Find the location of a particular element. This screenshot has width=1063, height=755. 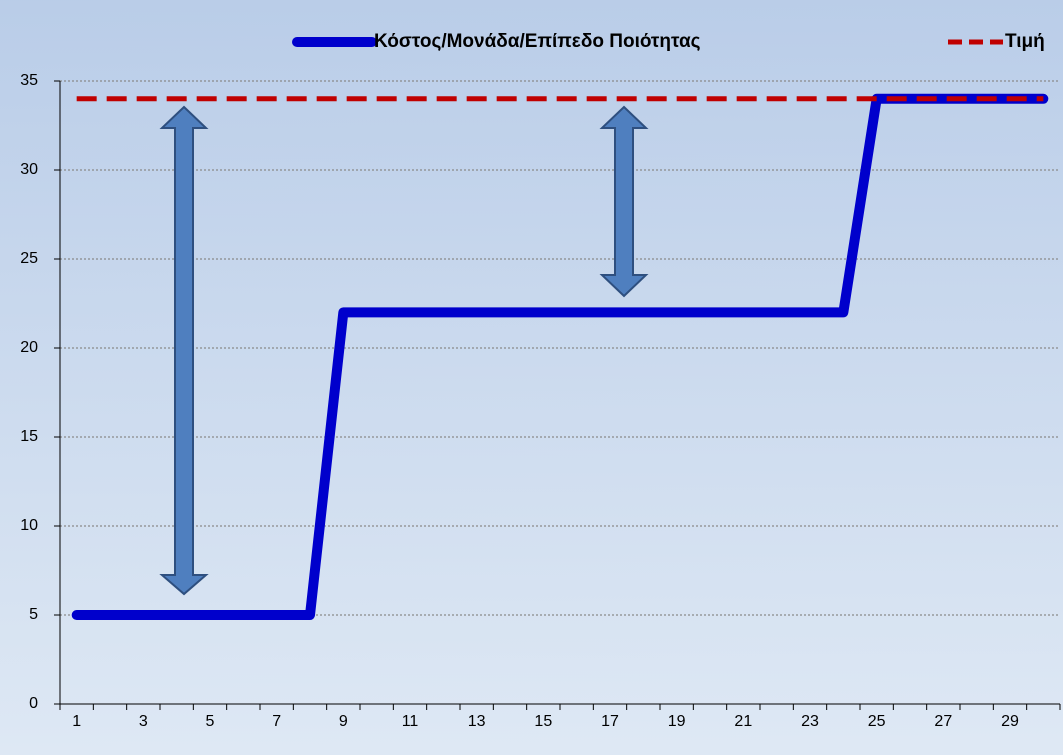

y-tick-label: 20 is located at coordinates (29, 347).